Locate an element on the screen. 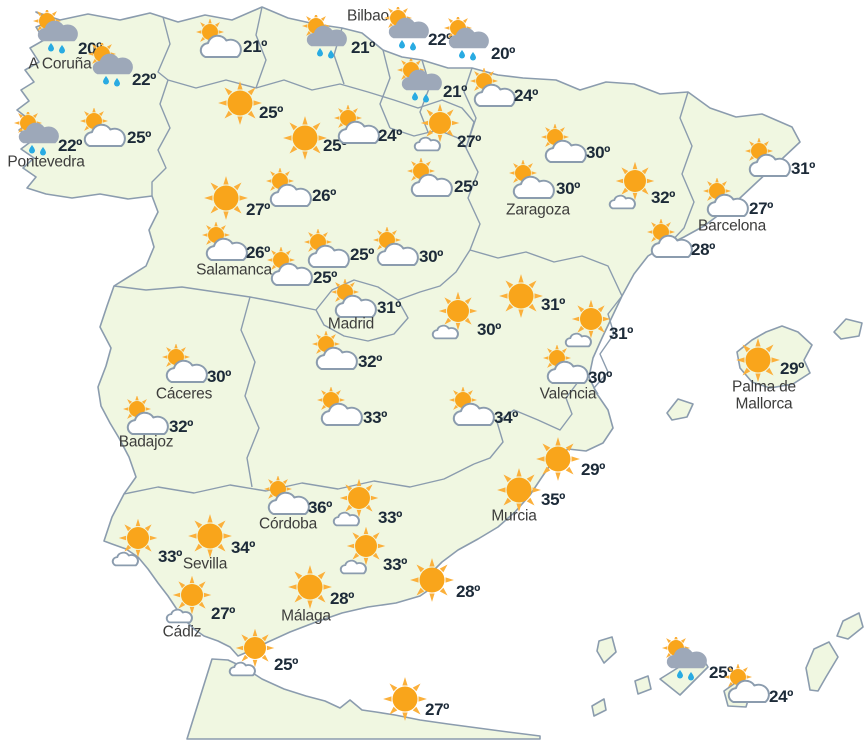  temperature-label: 29º is located at coordinates (792, 368).